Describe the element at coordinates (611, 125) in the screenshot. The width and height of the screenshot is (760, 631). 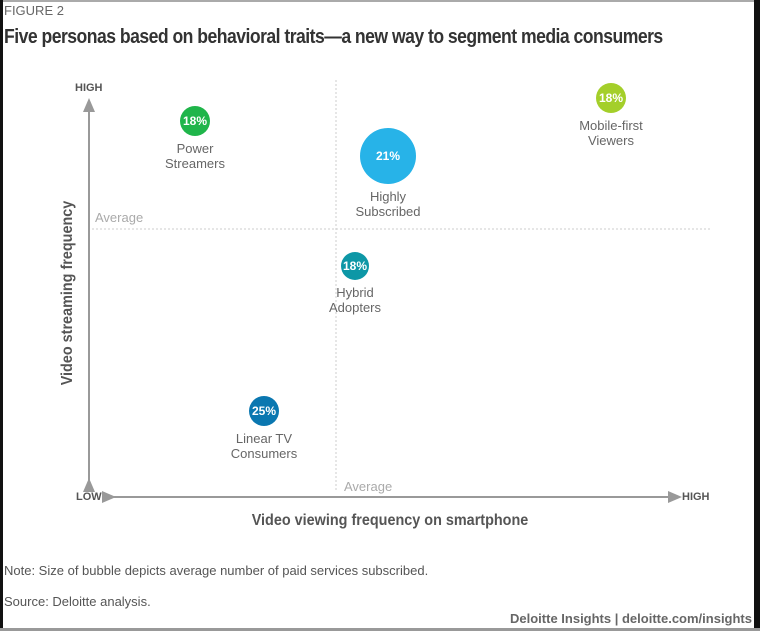
I see `bubble-label-line1: Mobile-first` at that location.